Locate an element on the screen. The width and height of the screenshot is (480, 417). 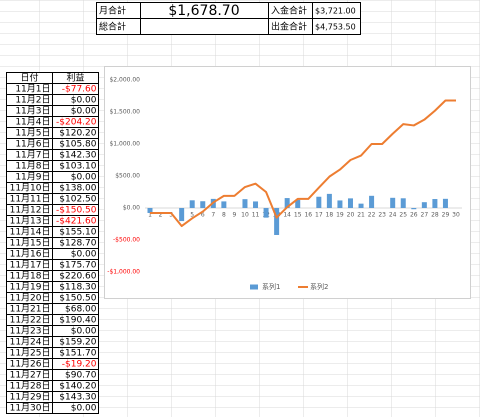
withdraw-value: $4,753.50 is located at coordinates (335, 27).